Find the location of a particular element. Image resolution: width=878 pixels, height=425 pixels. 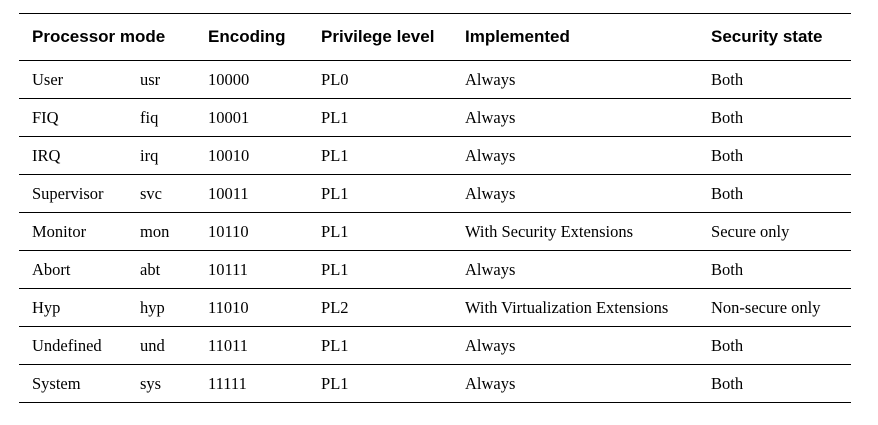

cell-encoding: 11011 is located at coordinates (228, 345).